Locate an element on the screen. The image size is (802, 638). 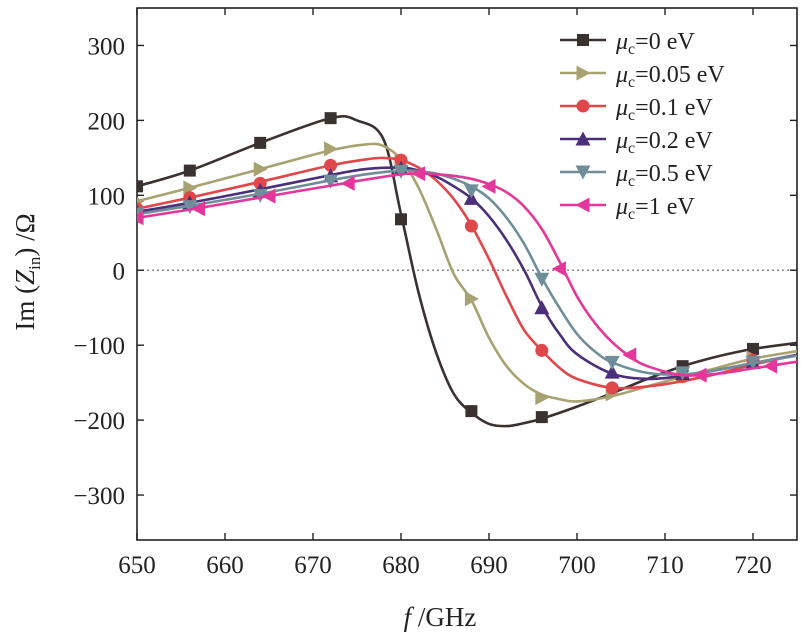
legend-label: μc=0.2 eV is located at coordinates (664, 142).